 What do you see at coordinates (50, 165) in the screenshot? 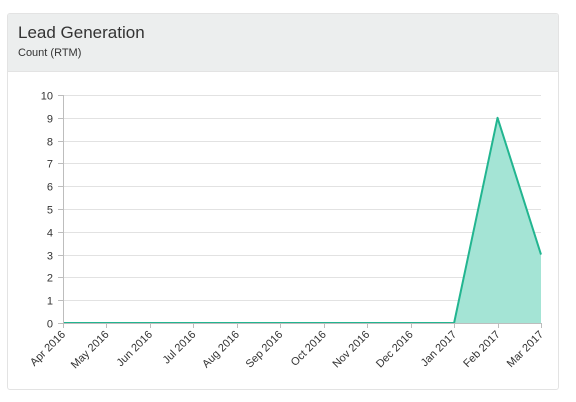
I see `y-tick-label: 7` at bounding box center [50, 165].